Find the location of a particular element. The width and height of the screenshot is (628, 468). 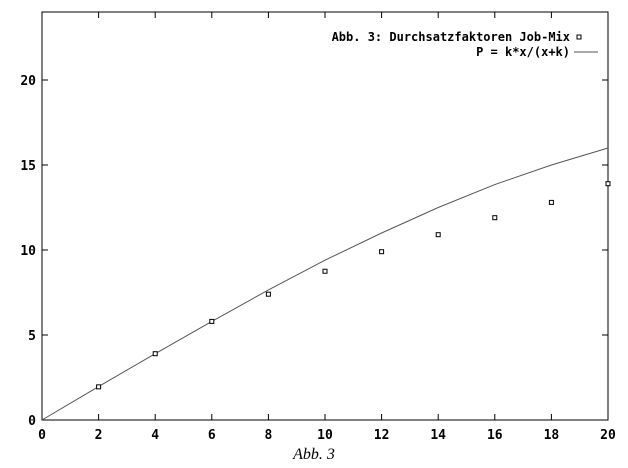

x-tick-label: 12 is located at coordinates (382, 435).